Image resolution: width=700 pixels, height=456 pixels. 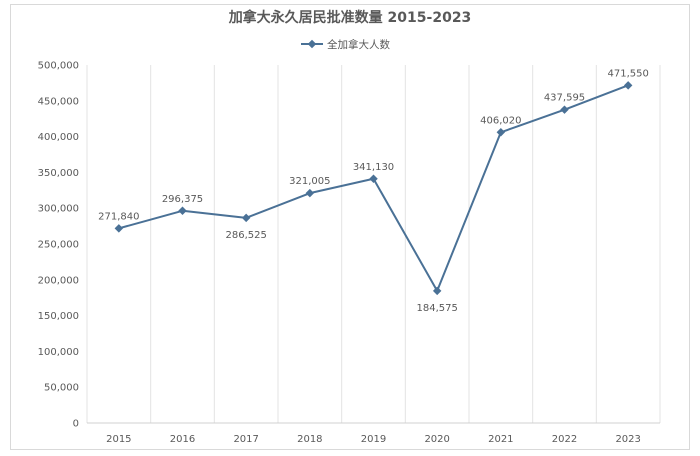 What do you see at coordinates (58, 316) in the screenshot?
I see `y-tick-label: 150,000` at bounding box center [58, 316].